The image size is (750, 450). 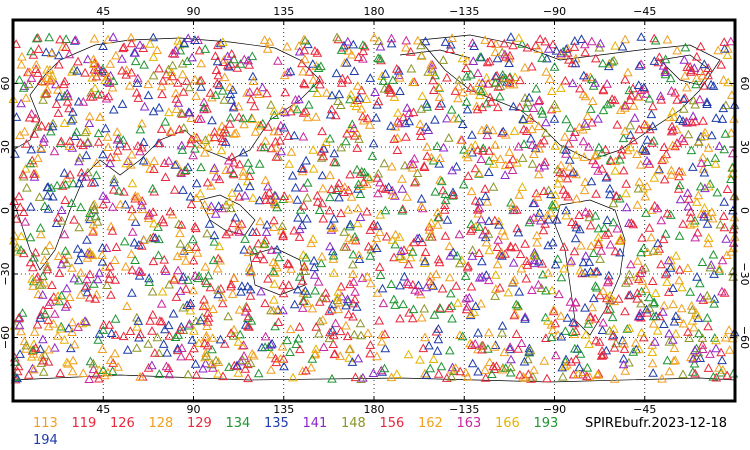 What do you see at coordinates (464, 409) in the screenshot?
I see `bottom-tick-label: −135` at bounding box center [464, 409].